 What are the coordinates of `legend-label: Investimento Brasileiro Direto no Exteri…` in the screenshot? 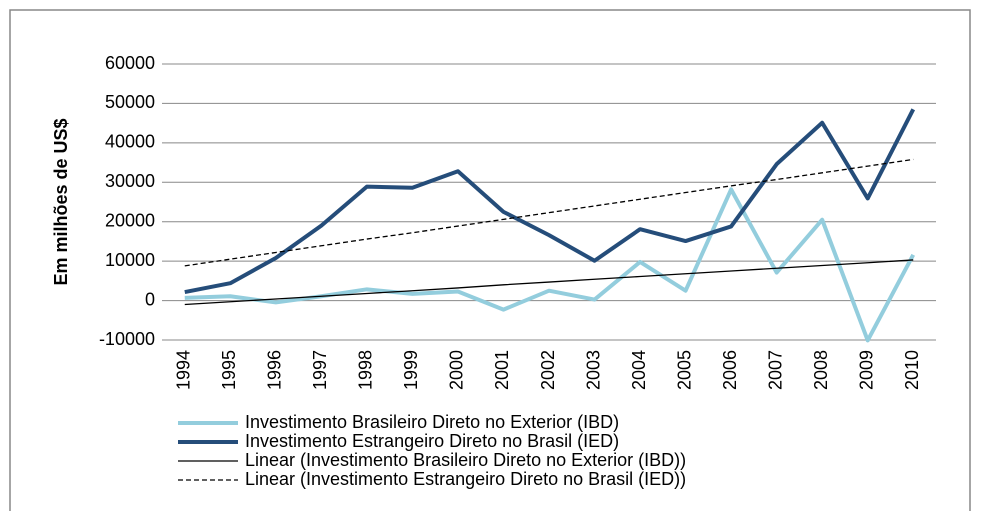 It's located at (432, 422).